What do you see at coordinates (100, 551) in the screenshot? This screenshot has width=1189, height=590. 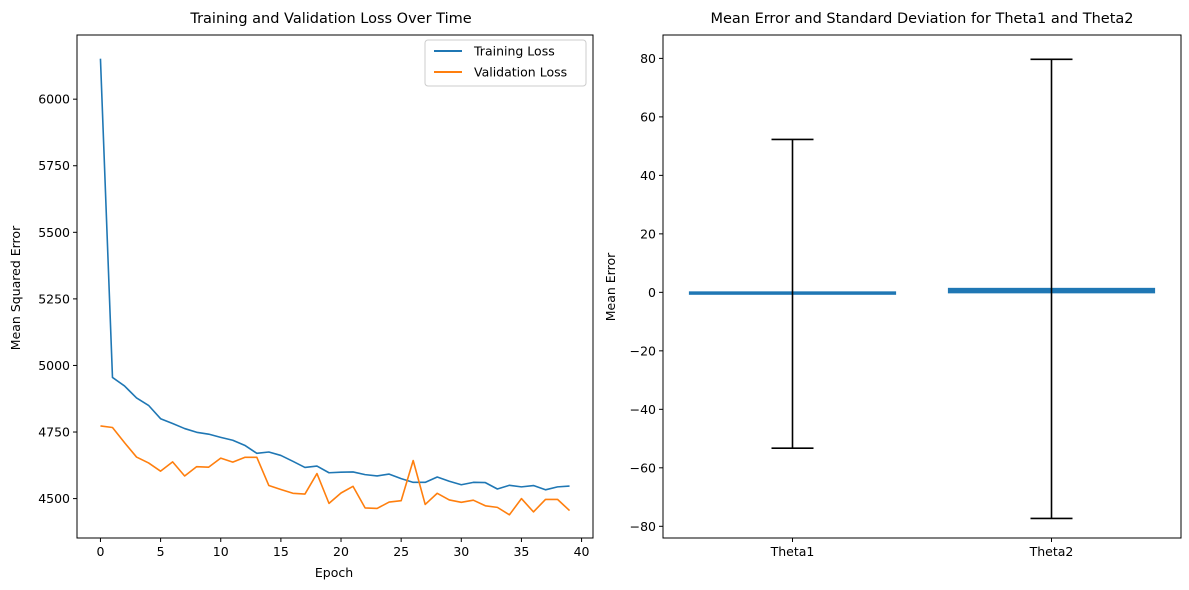 I see `loss-x-tick-label: 0` at bounding box center [100, 551].